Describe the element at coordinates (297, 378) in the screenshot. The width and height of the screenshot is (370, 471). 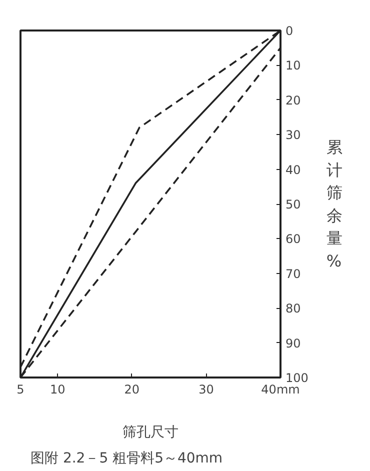
I see `y-tick-label: 100` at that location.